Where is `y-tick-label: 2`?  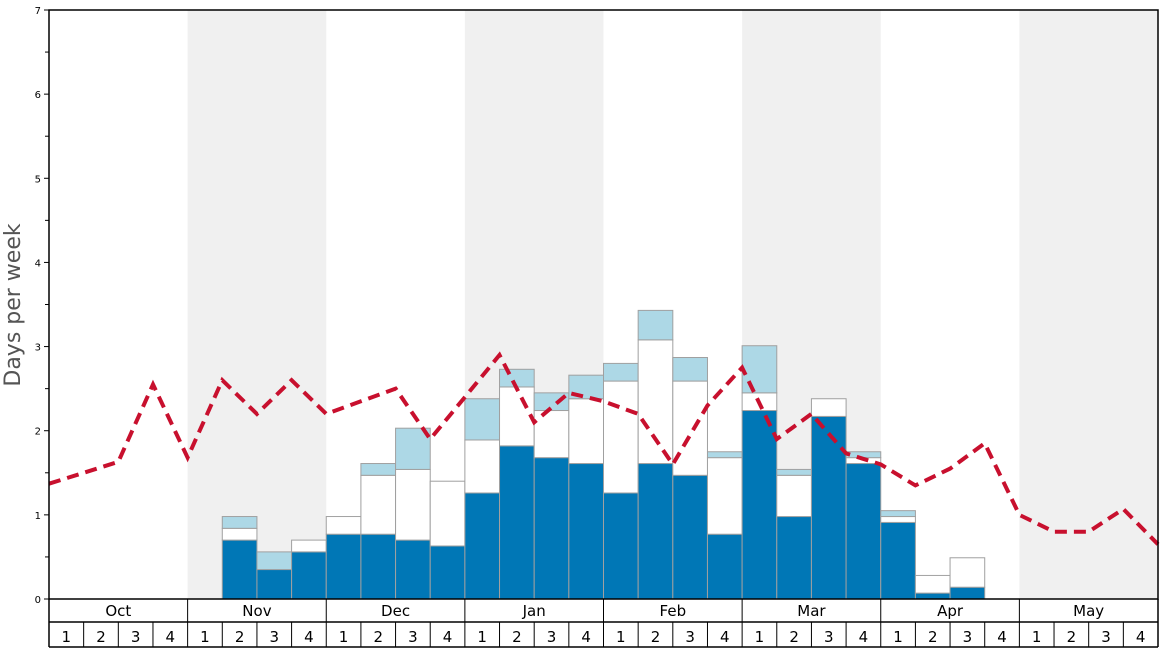 y-tick-label: 2 is located at coordinates (38, 432).